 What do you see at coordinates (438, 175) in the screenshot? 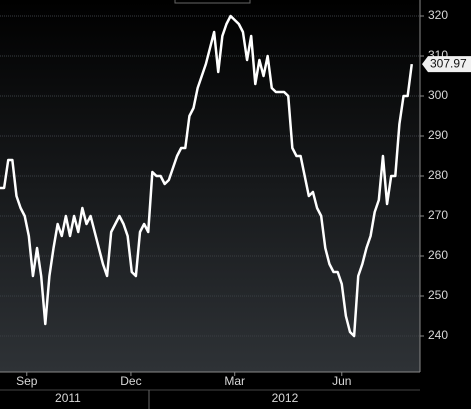
I see `y-tick-label: 280` at bounding box center [438, 175].